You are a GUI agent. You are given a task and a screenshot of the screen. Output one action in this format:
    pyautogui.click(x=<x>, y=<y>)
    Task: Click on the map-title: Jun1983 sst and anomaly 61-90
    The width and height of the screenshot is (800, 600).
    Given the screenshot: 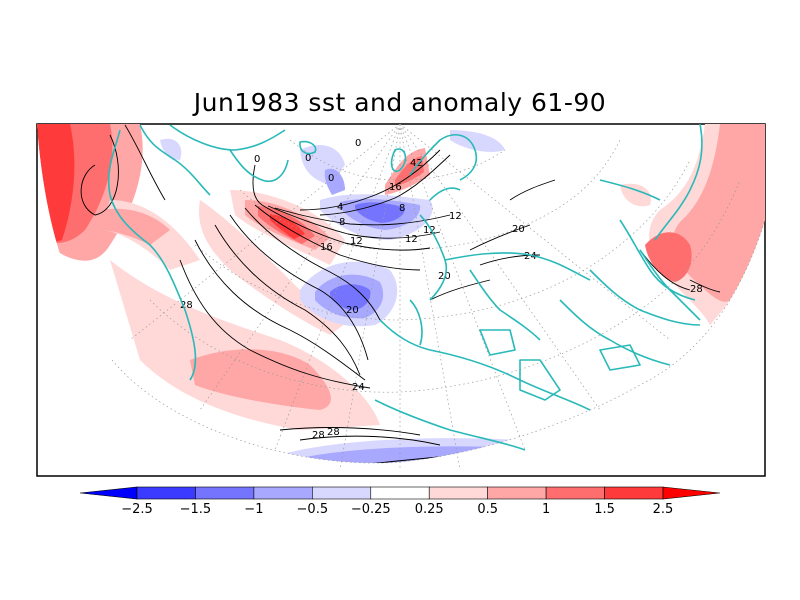 What is the action you would take?
    pyautogui.click(x=400, y=102)
    